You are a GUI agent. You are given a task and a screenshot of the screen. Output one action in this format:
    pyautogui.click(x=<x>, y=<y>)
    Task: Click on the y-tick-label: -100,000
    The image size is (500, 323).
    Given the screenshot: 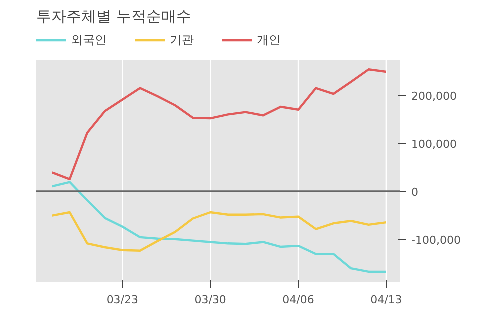 What is the action you would take?
    pyautogui.click(x=436, y=240)
    